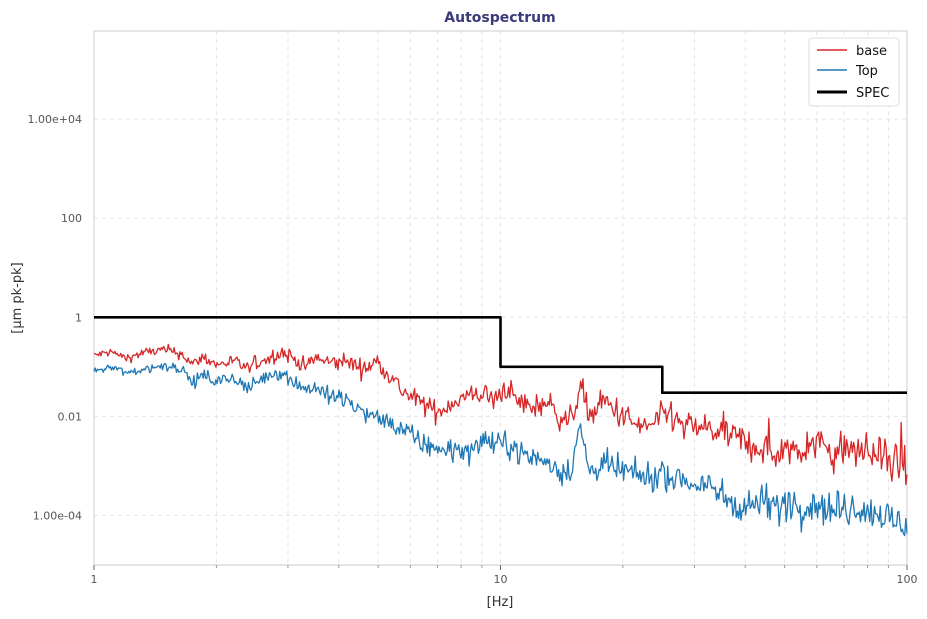 Image resolution: width=927 pixels, height=619 pixels. Describe the element at coordinates (71, 218) in the screenshot. I see `y-tick-label: 100` at that location.